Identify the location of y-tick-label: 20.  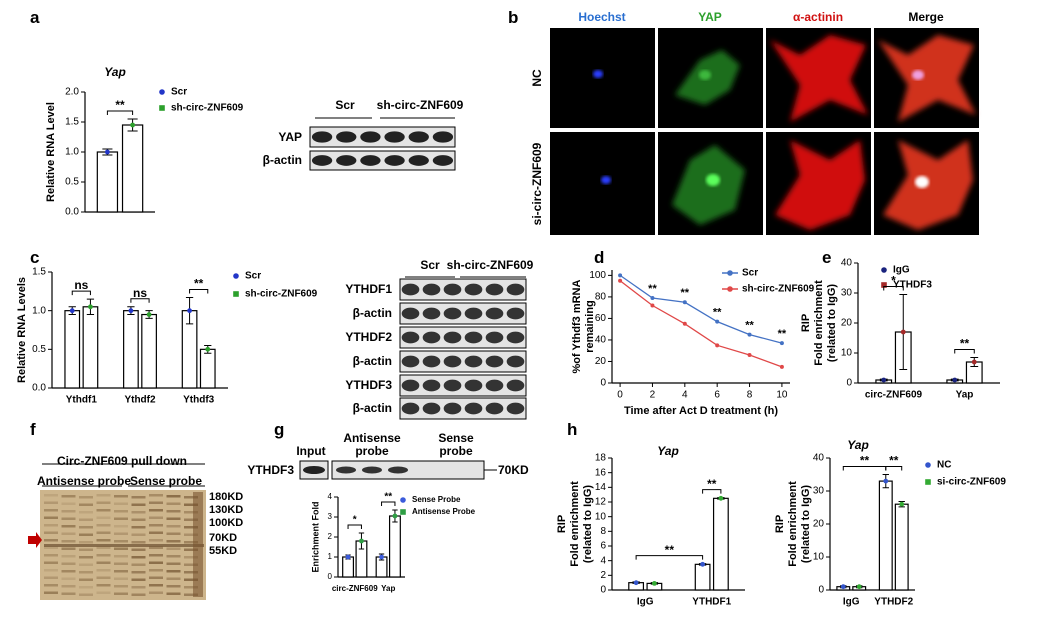
(819, 524).